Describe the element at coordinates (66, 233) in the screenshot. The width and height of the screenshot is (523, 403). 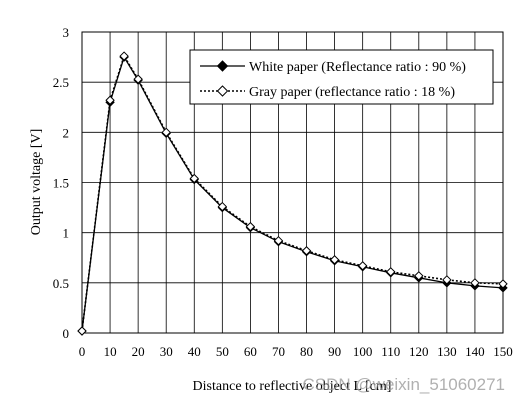
I see `y-tick-label: 1` at that location.